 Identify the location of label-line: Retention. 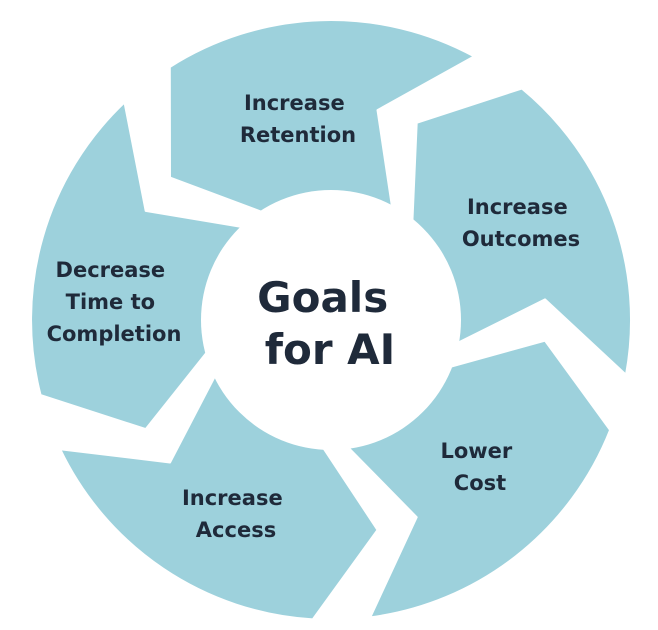
(298, 135).